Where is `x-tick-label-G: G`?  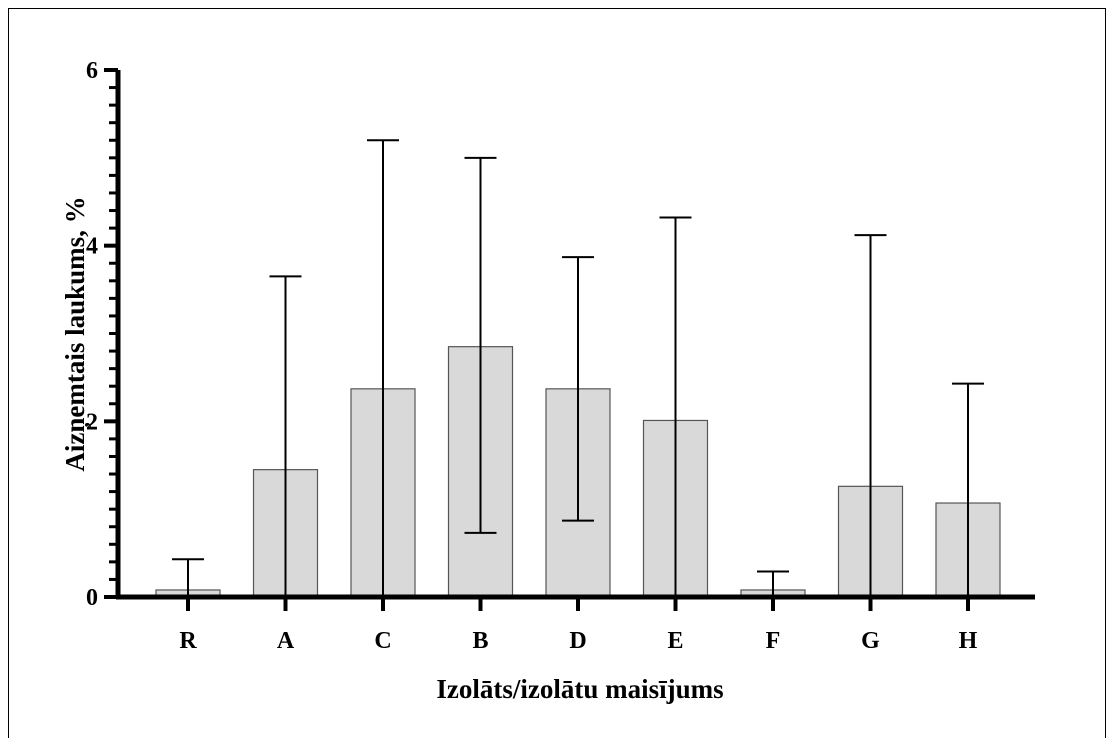 x-tick-label-G: G is located at coordinates (870, 641).